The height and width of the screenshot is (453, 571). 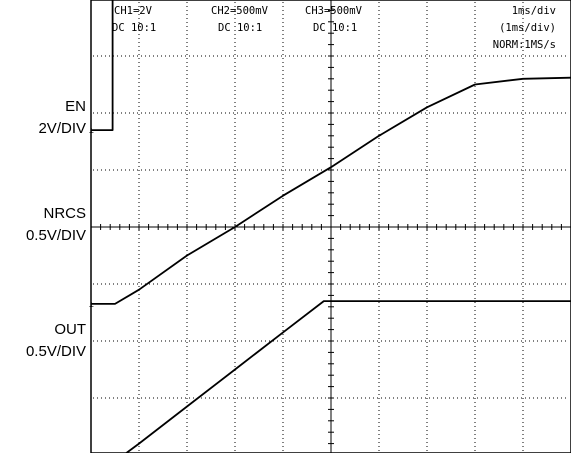 What do you see at coordinates (56, 351) in the screenshot?
I see `out-scale-label: 0.5V/DIV` at bounding box center [56, 351].